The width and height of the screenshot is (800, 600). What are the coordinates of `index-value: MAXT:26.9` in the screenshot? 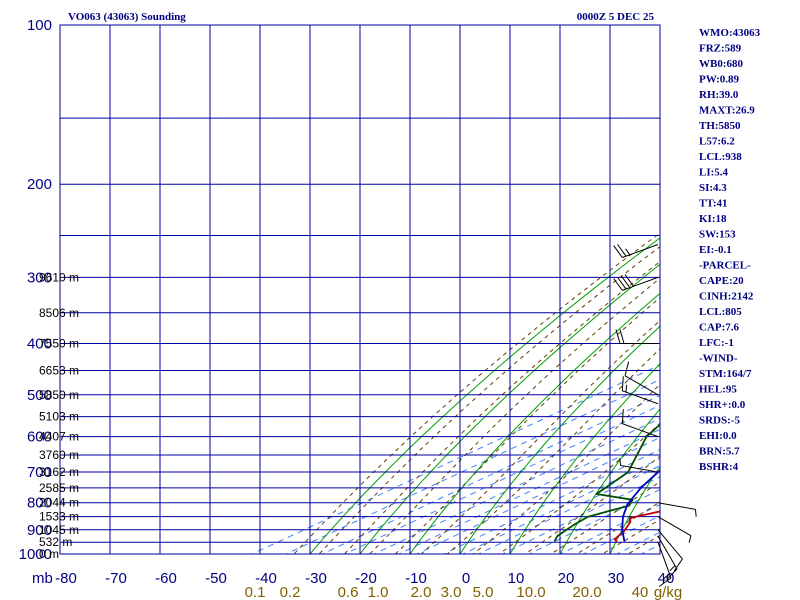 It's located at (727, 111).